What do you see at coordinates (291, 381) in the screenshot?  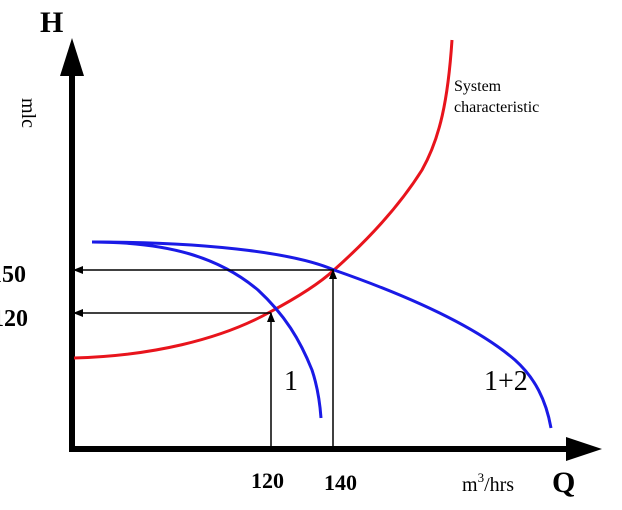 I see `pump-single-label: 1` at bounding box center [291, 381].